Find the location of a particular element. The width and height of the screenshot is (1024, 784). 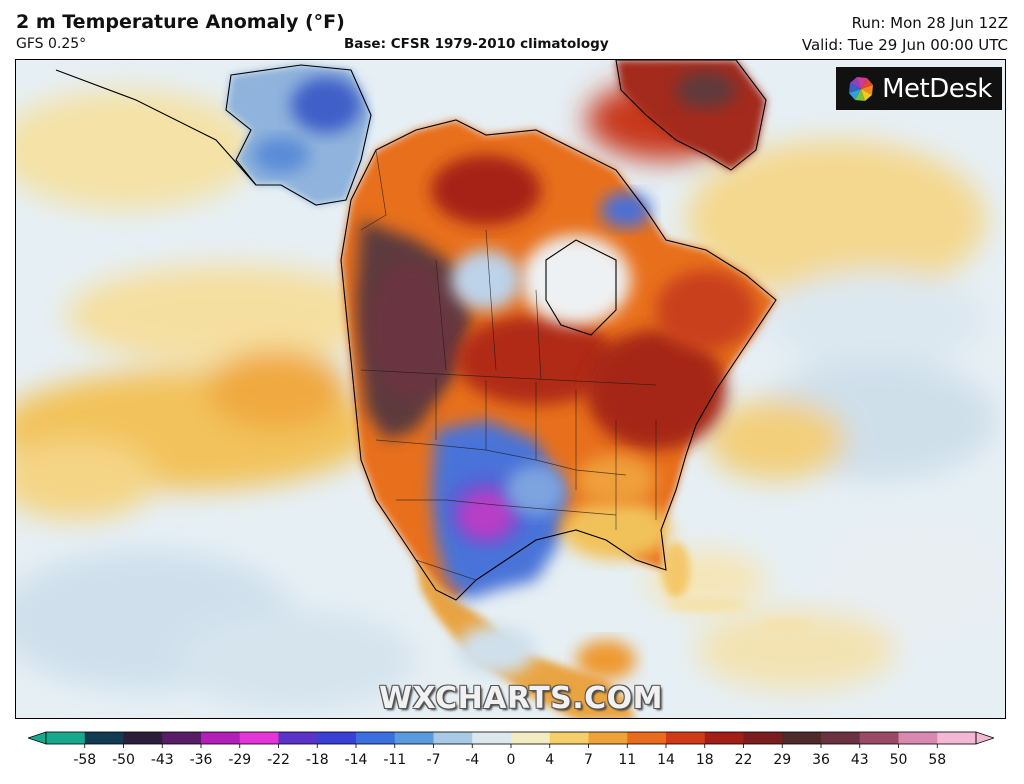

metdesk-logo: MetDesk is located at coordinates (919, 88).